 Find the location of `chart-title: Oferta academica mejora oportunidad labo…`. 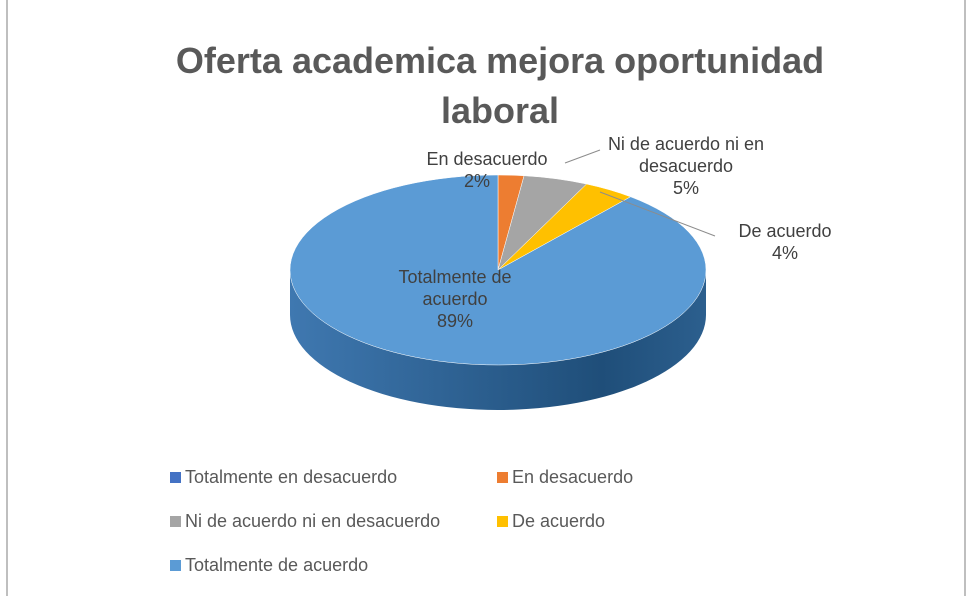

chart-title: Oferta academica mejora oportunidad labo… is located at coordinates (500, 85).